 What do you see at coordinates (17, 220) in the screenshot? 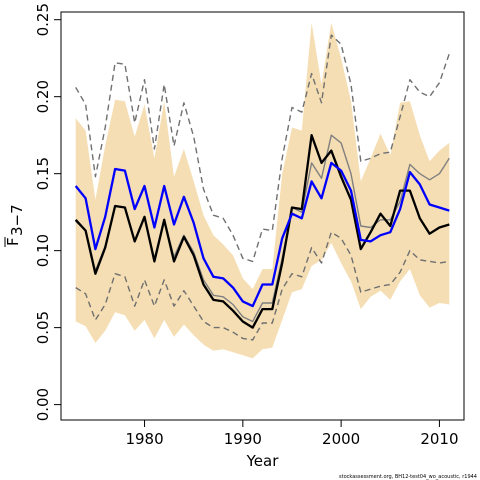
I see `y-axis-title-subscript: 3−7` at bounding box center [17, 220].